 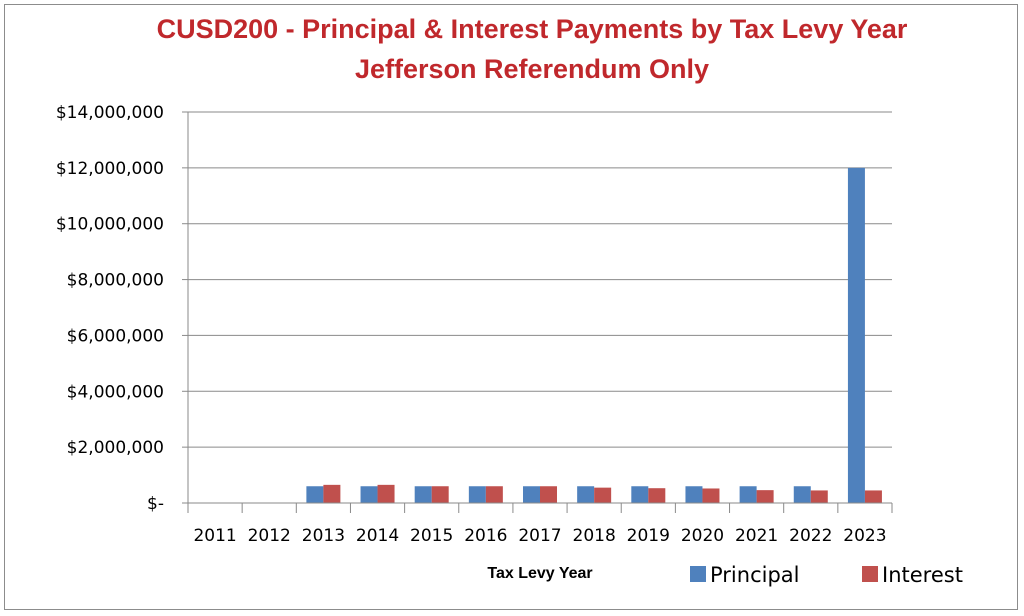 I want to click on x-tick-label: 2023, so click(x=864, y=536).